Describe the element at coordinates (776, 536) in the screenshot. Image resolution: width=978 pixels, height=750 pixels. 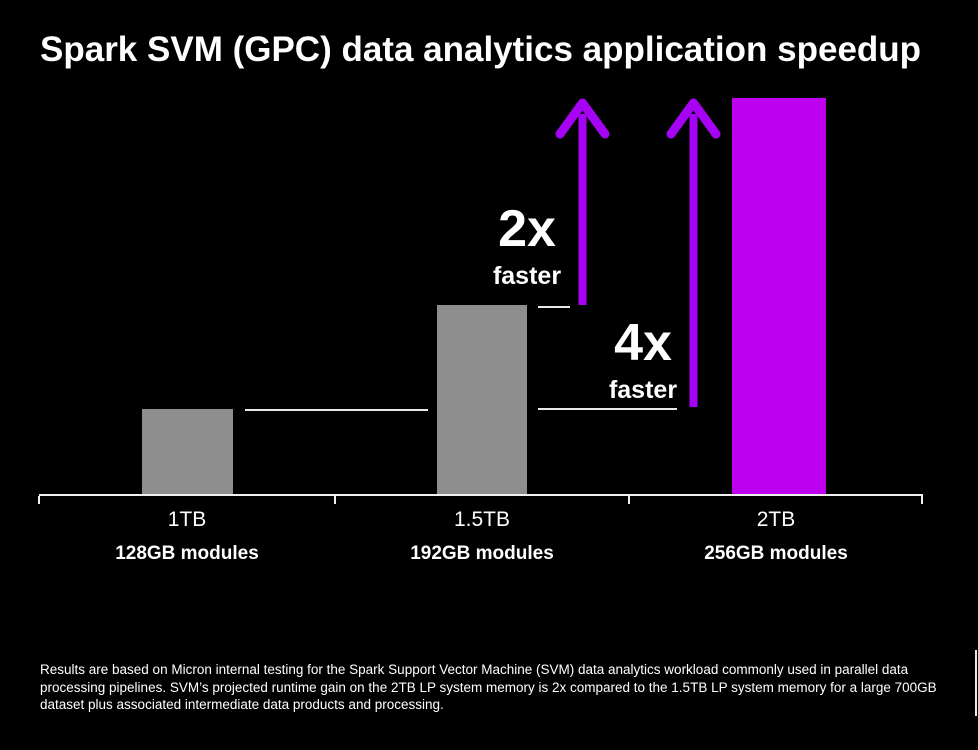
I see `category-label-2tb: 2TB 256GB modules` at that location.